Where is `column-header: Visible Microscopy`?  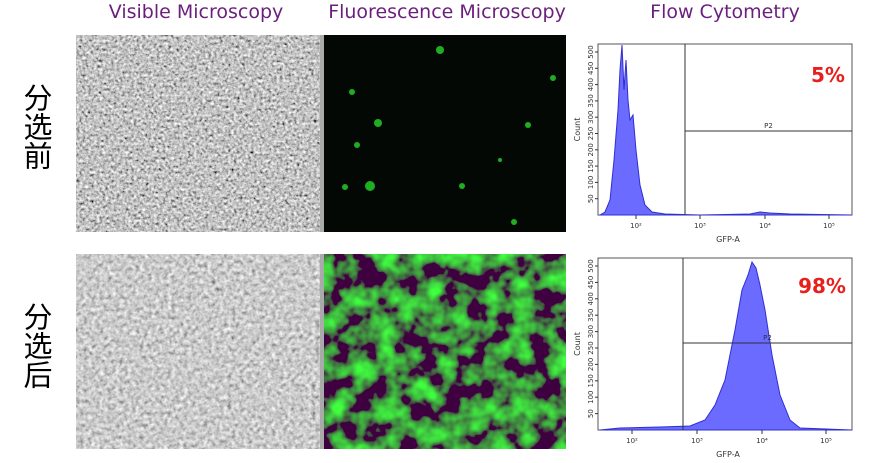 column-header: Visible Microscopy is located at coordinates (196, 12).